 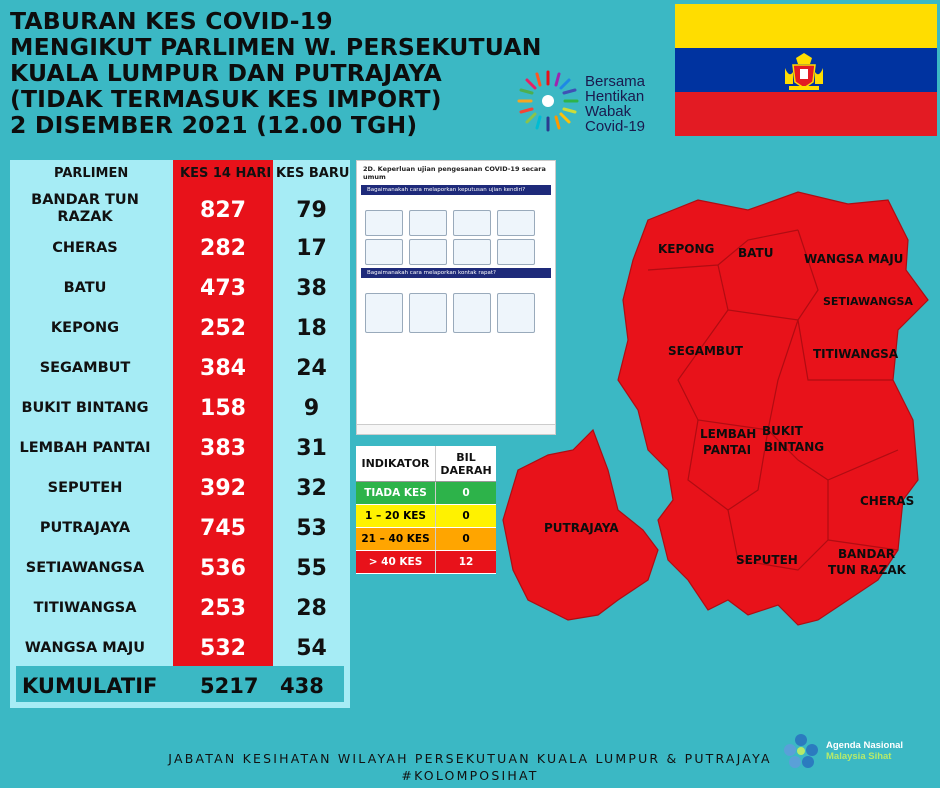 I want to click on table-row: BATU 473 38, so click(x=180, y=290).